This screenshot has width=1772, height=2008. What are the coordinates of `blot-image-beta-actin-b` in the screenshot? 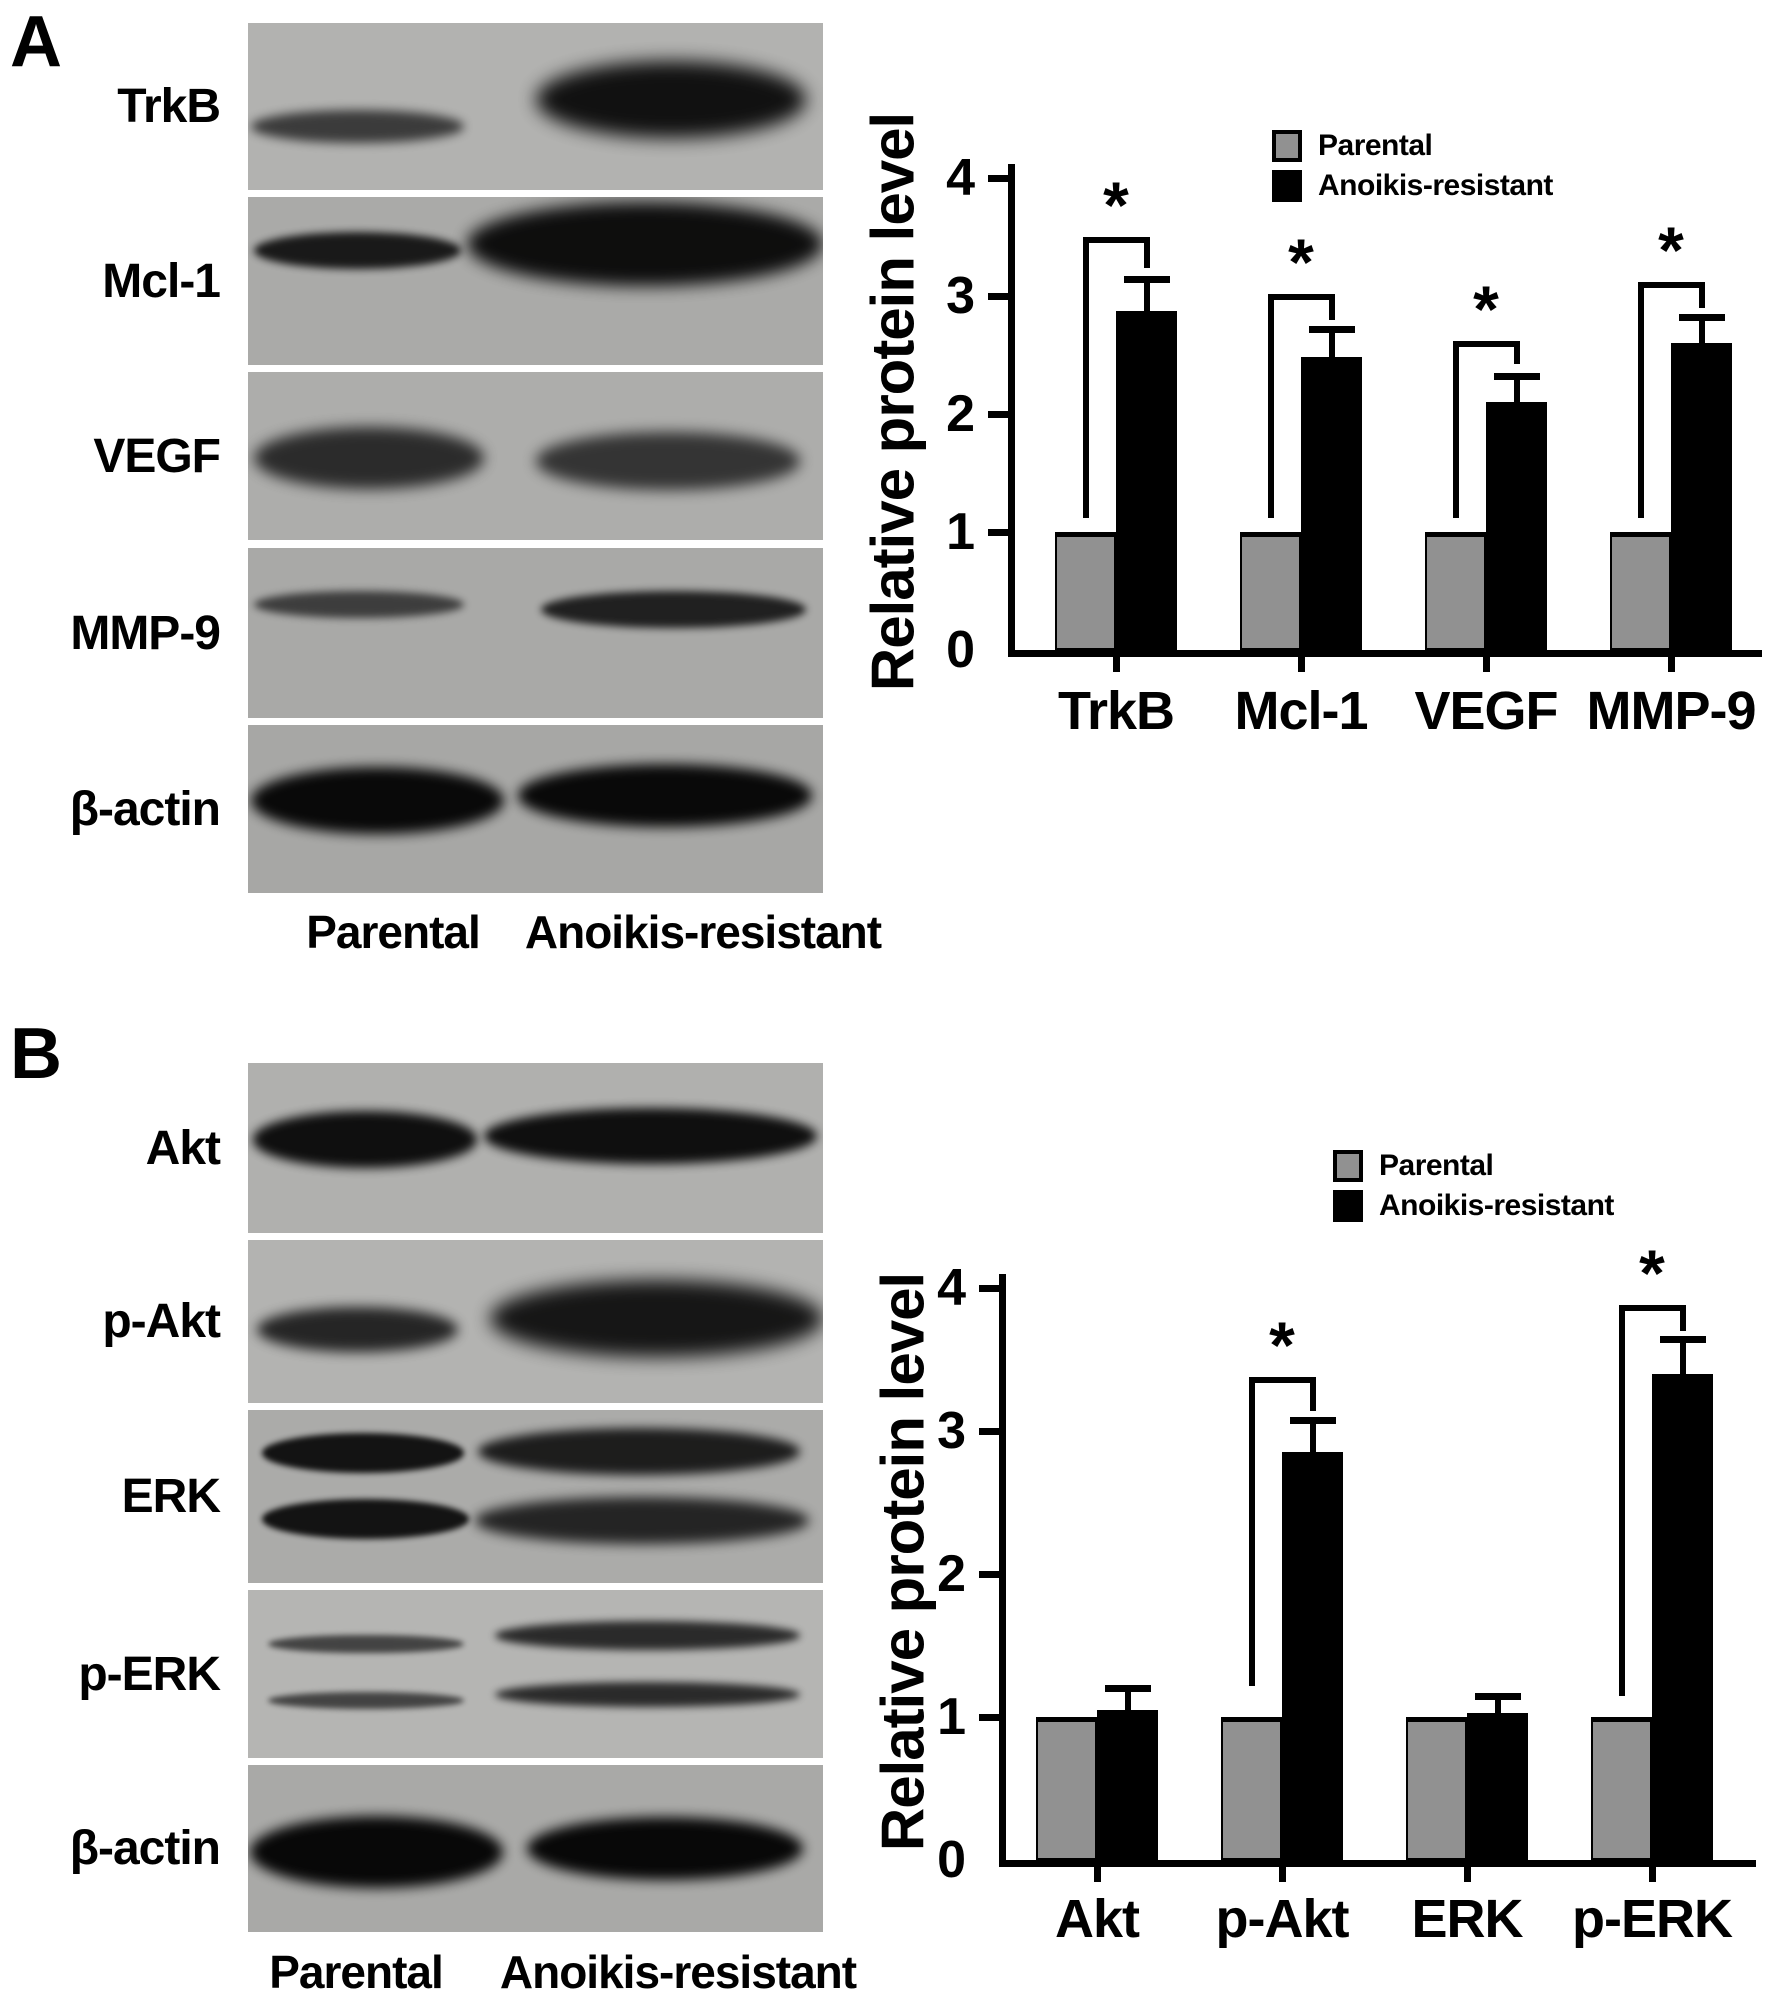 It's located at (535, 1848).